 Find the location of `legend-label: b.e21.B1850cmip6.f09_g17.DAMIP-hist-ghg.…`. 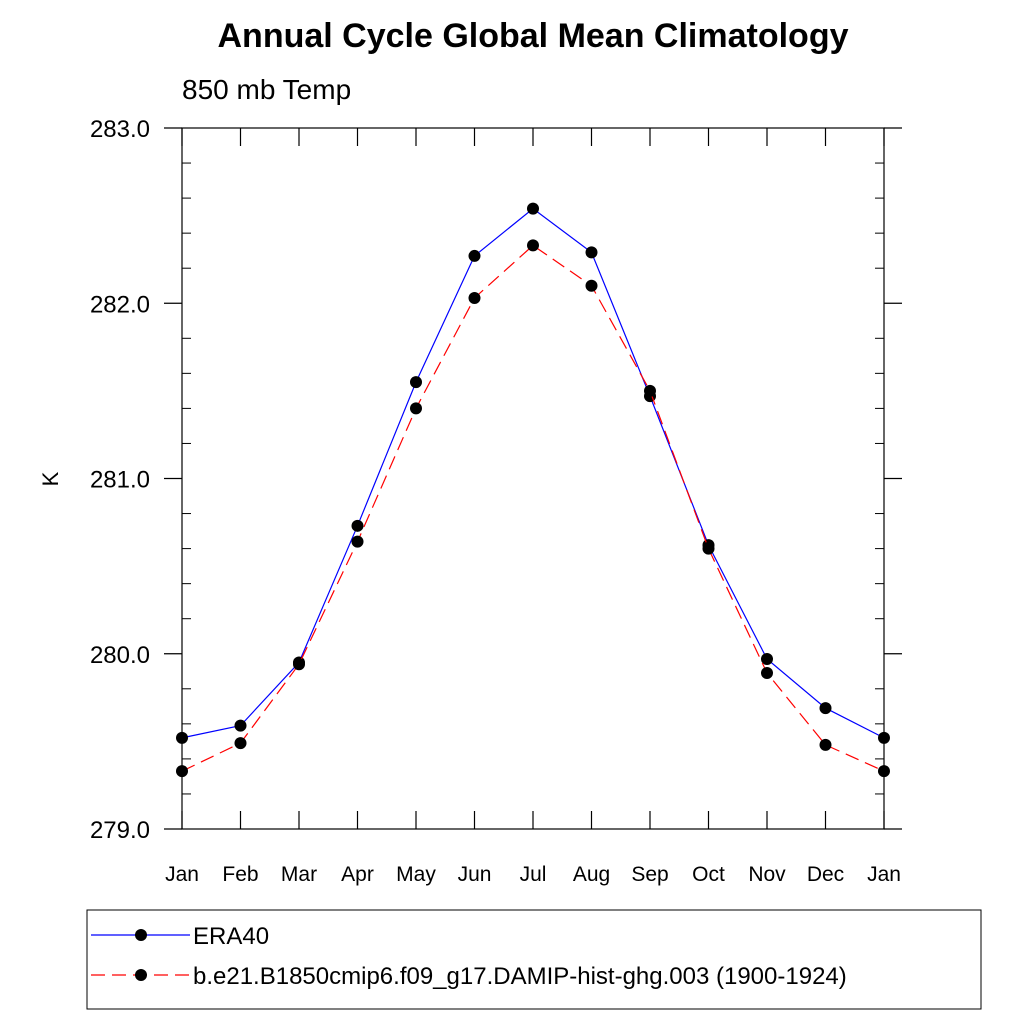

legend-label: b.e21.B1850cmip6.f09_g17.DAMIP-hist-ghg.… is located at coordinates (520, 976).